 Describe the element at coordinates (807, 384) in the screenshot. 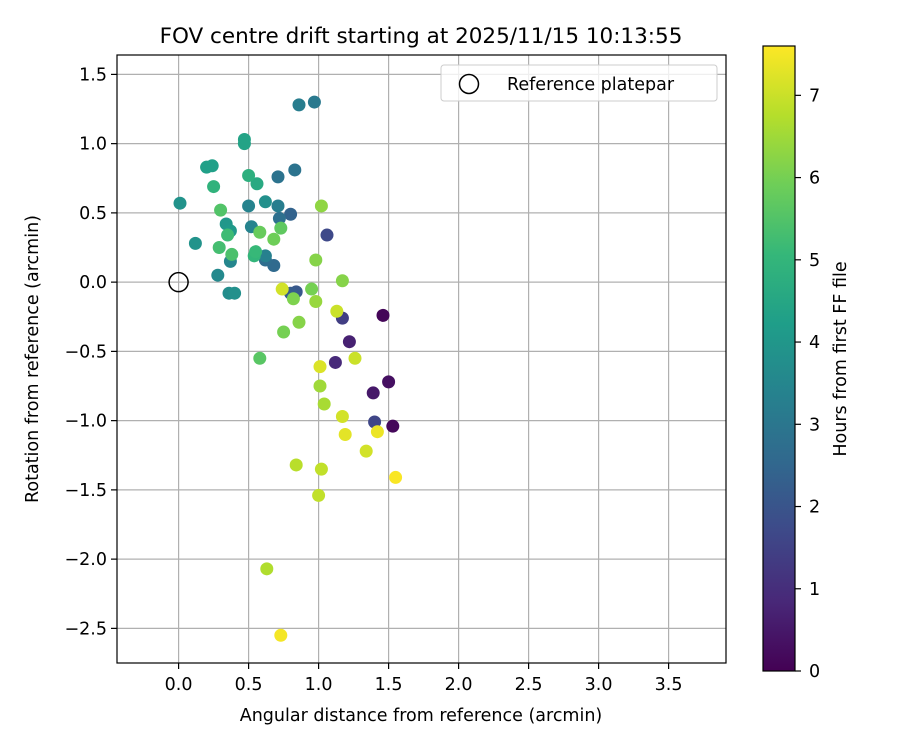

I see `colorbar-ticks: 0 1 2 3 4 5 6 7` at that location.